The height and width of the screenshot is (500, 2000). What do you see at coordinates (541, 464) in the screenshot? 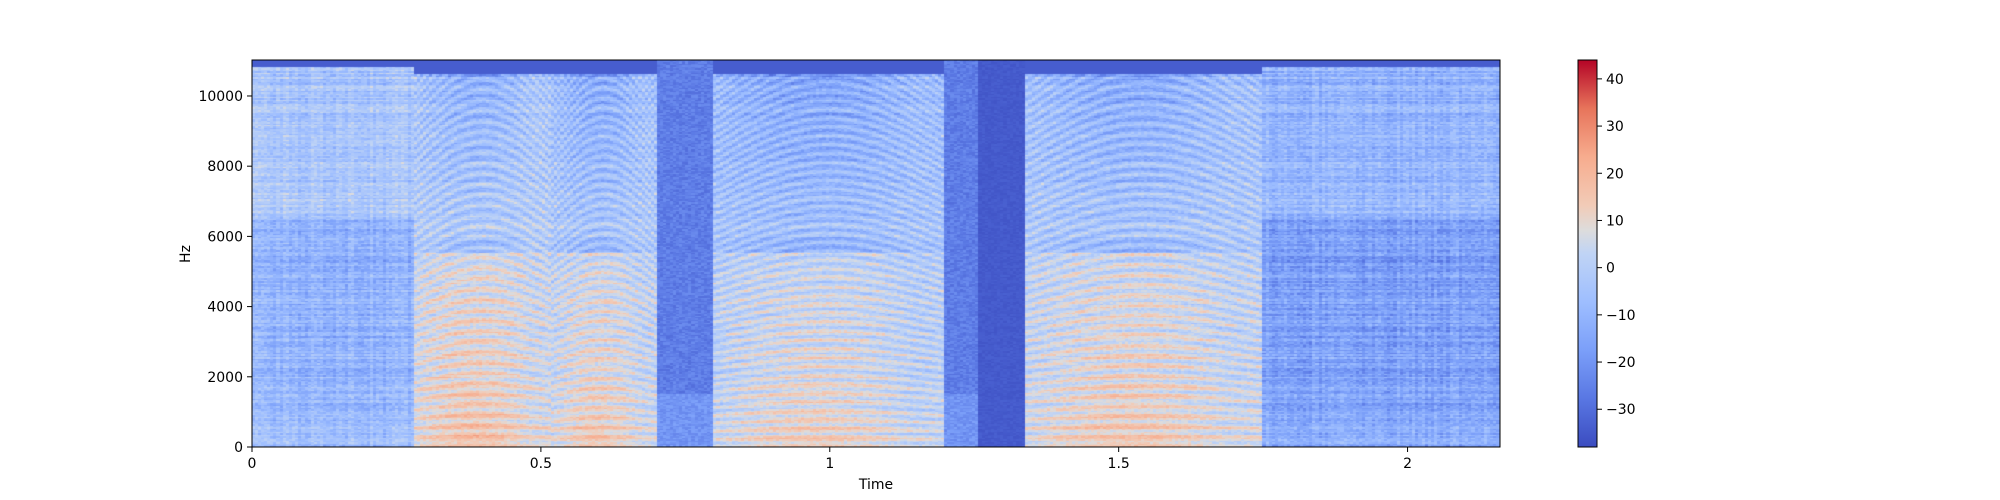
I see `x-tick-label: 0.5` at bounding box center [541, 464].